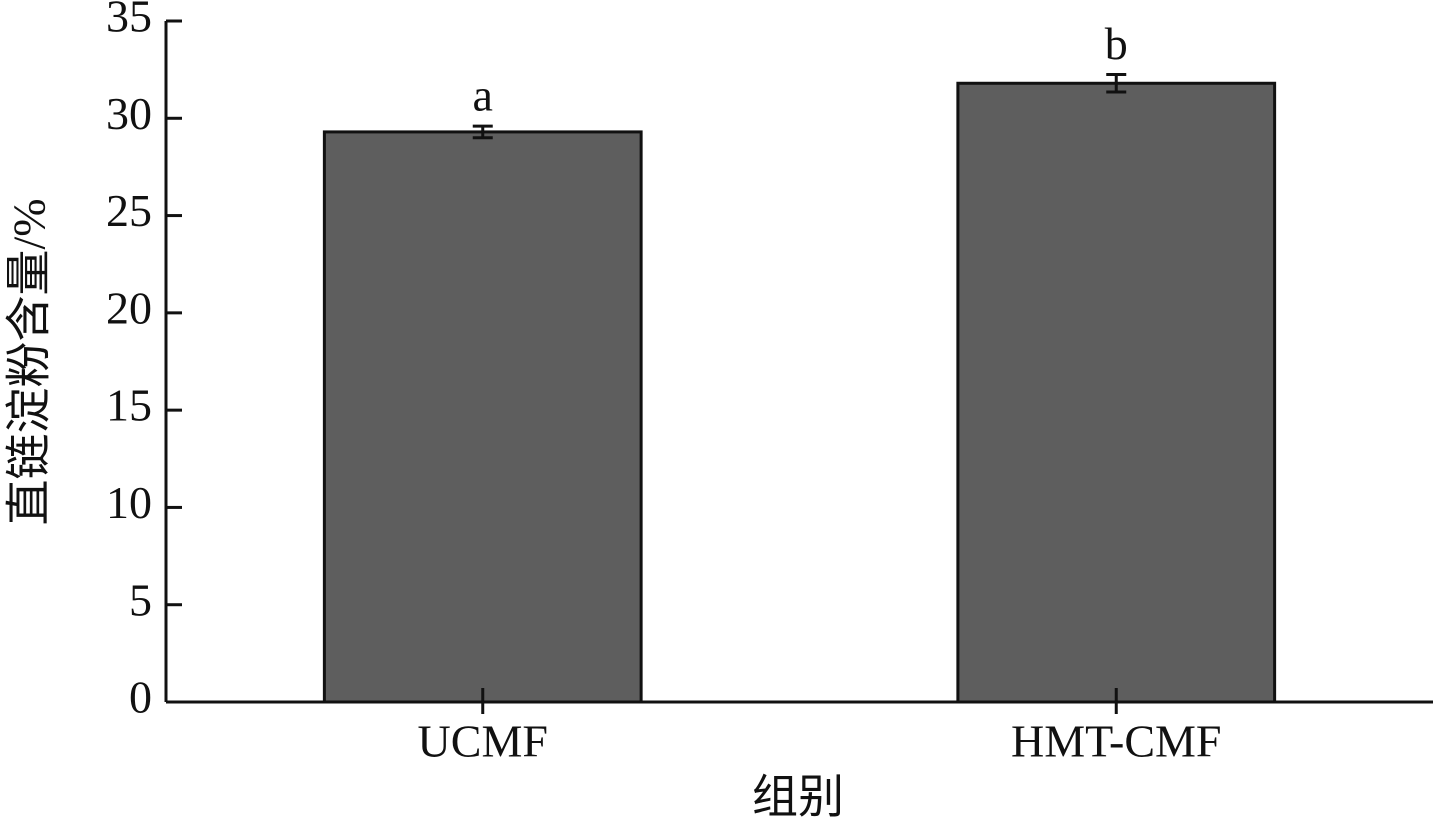 Image resolution: width=1433 pixels, height=836 pixels. What do you see at coordinates (483, 741) in the screenshot?
I see `x-tick-label: UCMF` at bounding box center [483, 741].